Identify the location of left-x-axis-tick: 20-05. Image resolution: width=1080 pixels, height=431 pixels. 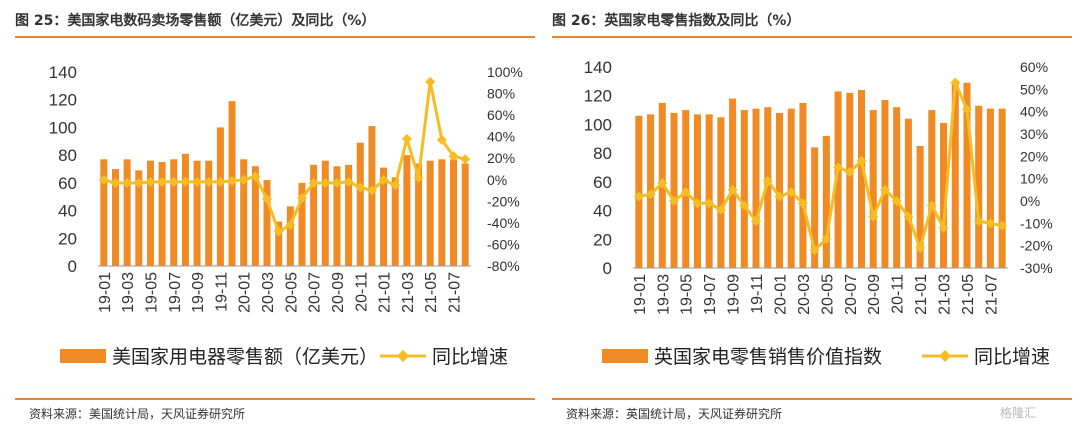
(291, 292).